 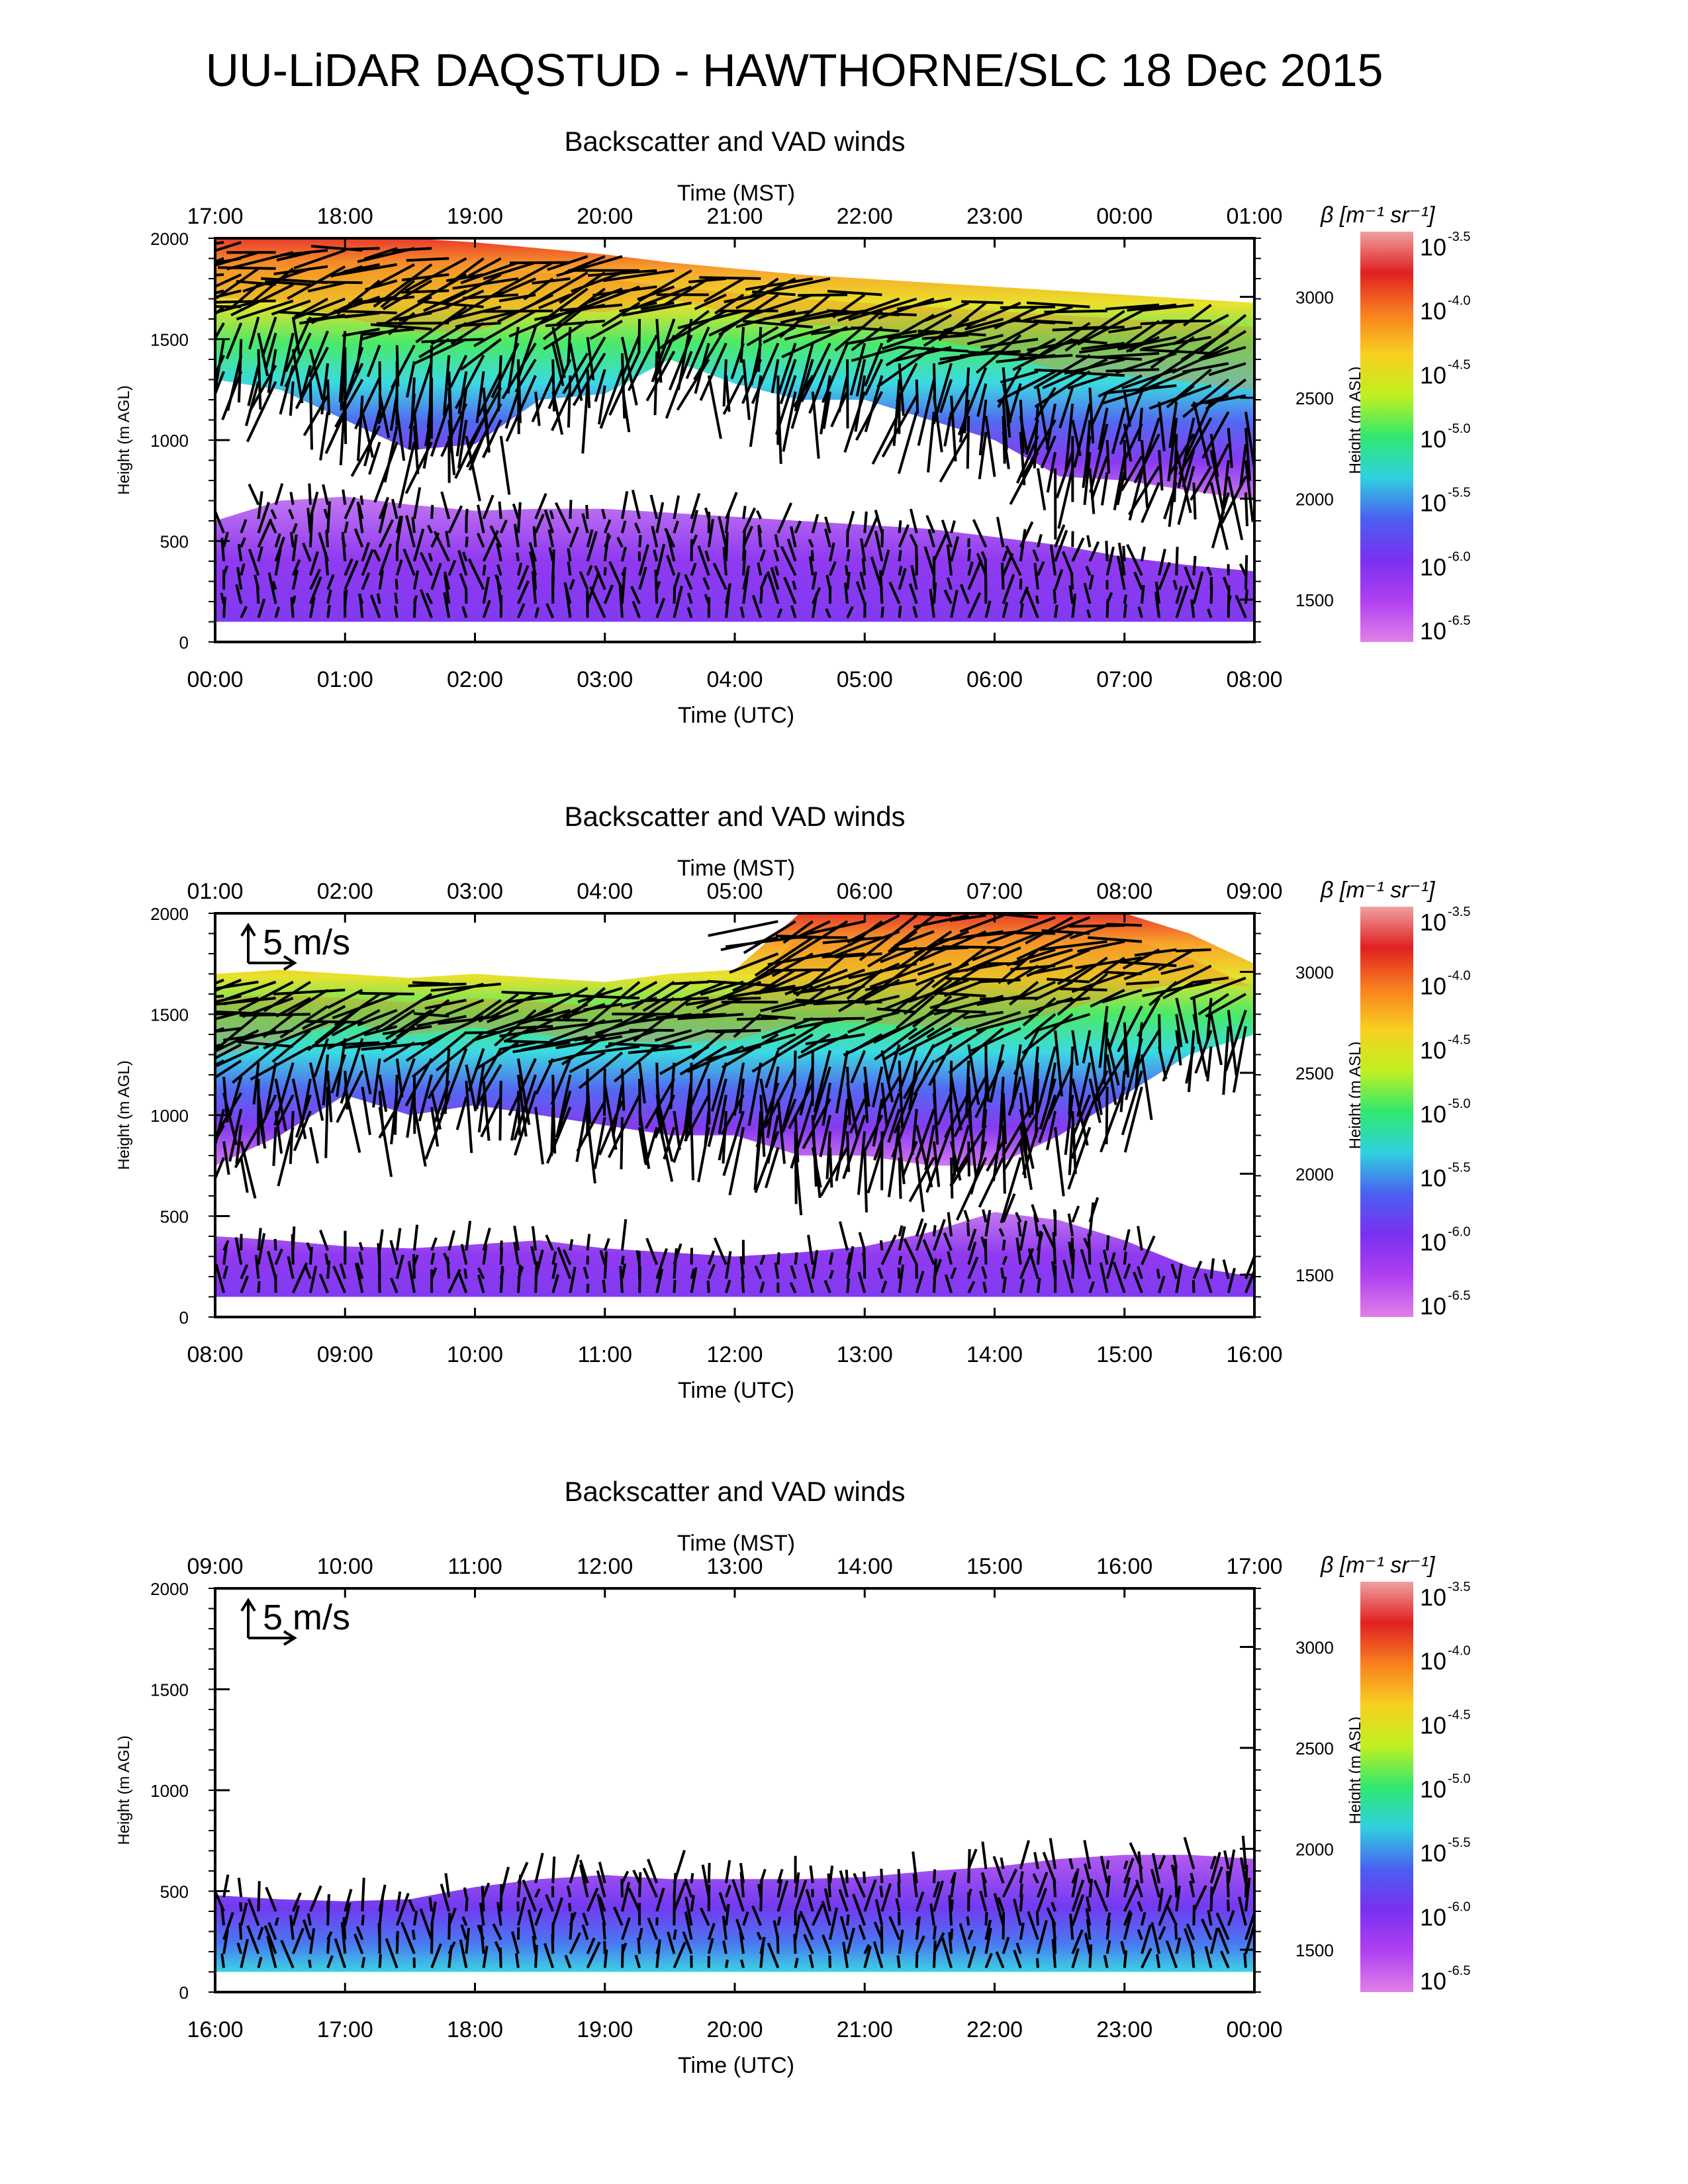 I want to click on x-tick-label: 18:00, so click(x=475, y=2029).